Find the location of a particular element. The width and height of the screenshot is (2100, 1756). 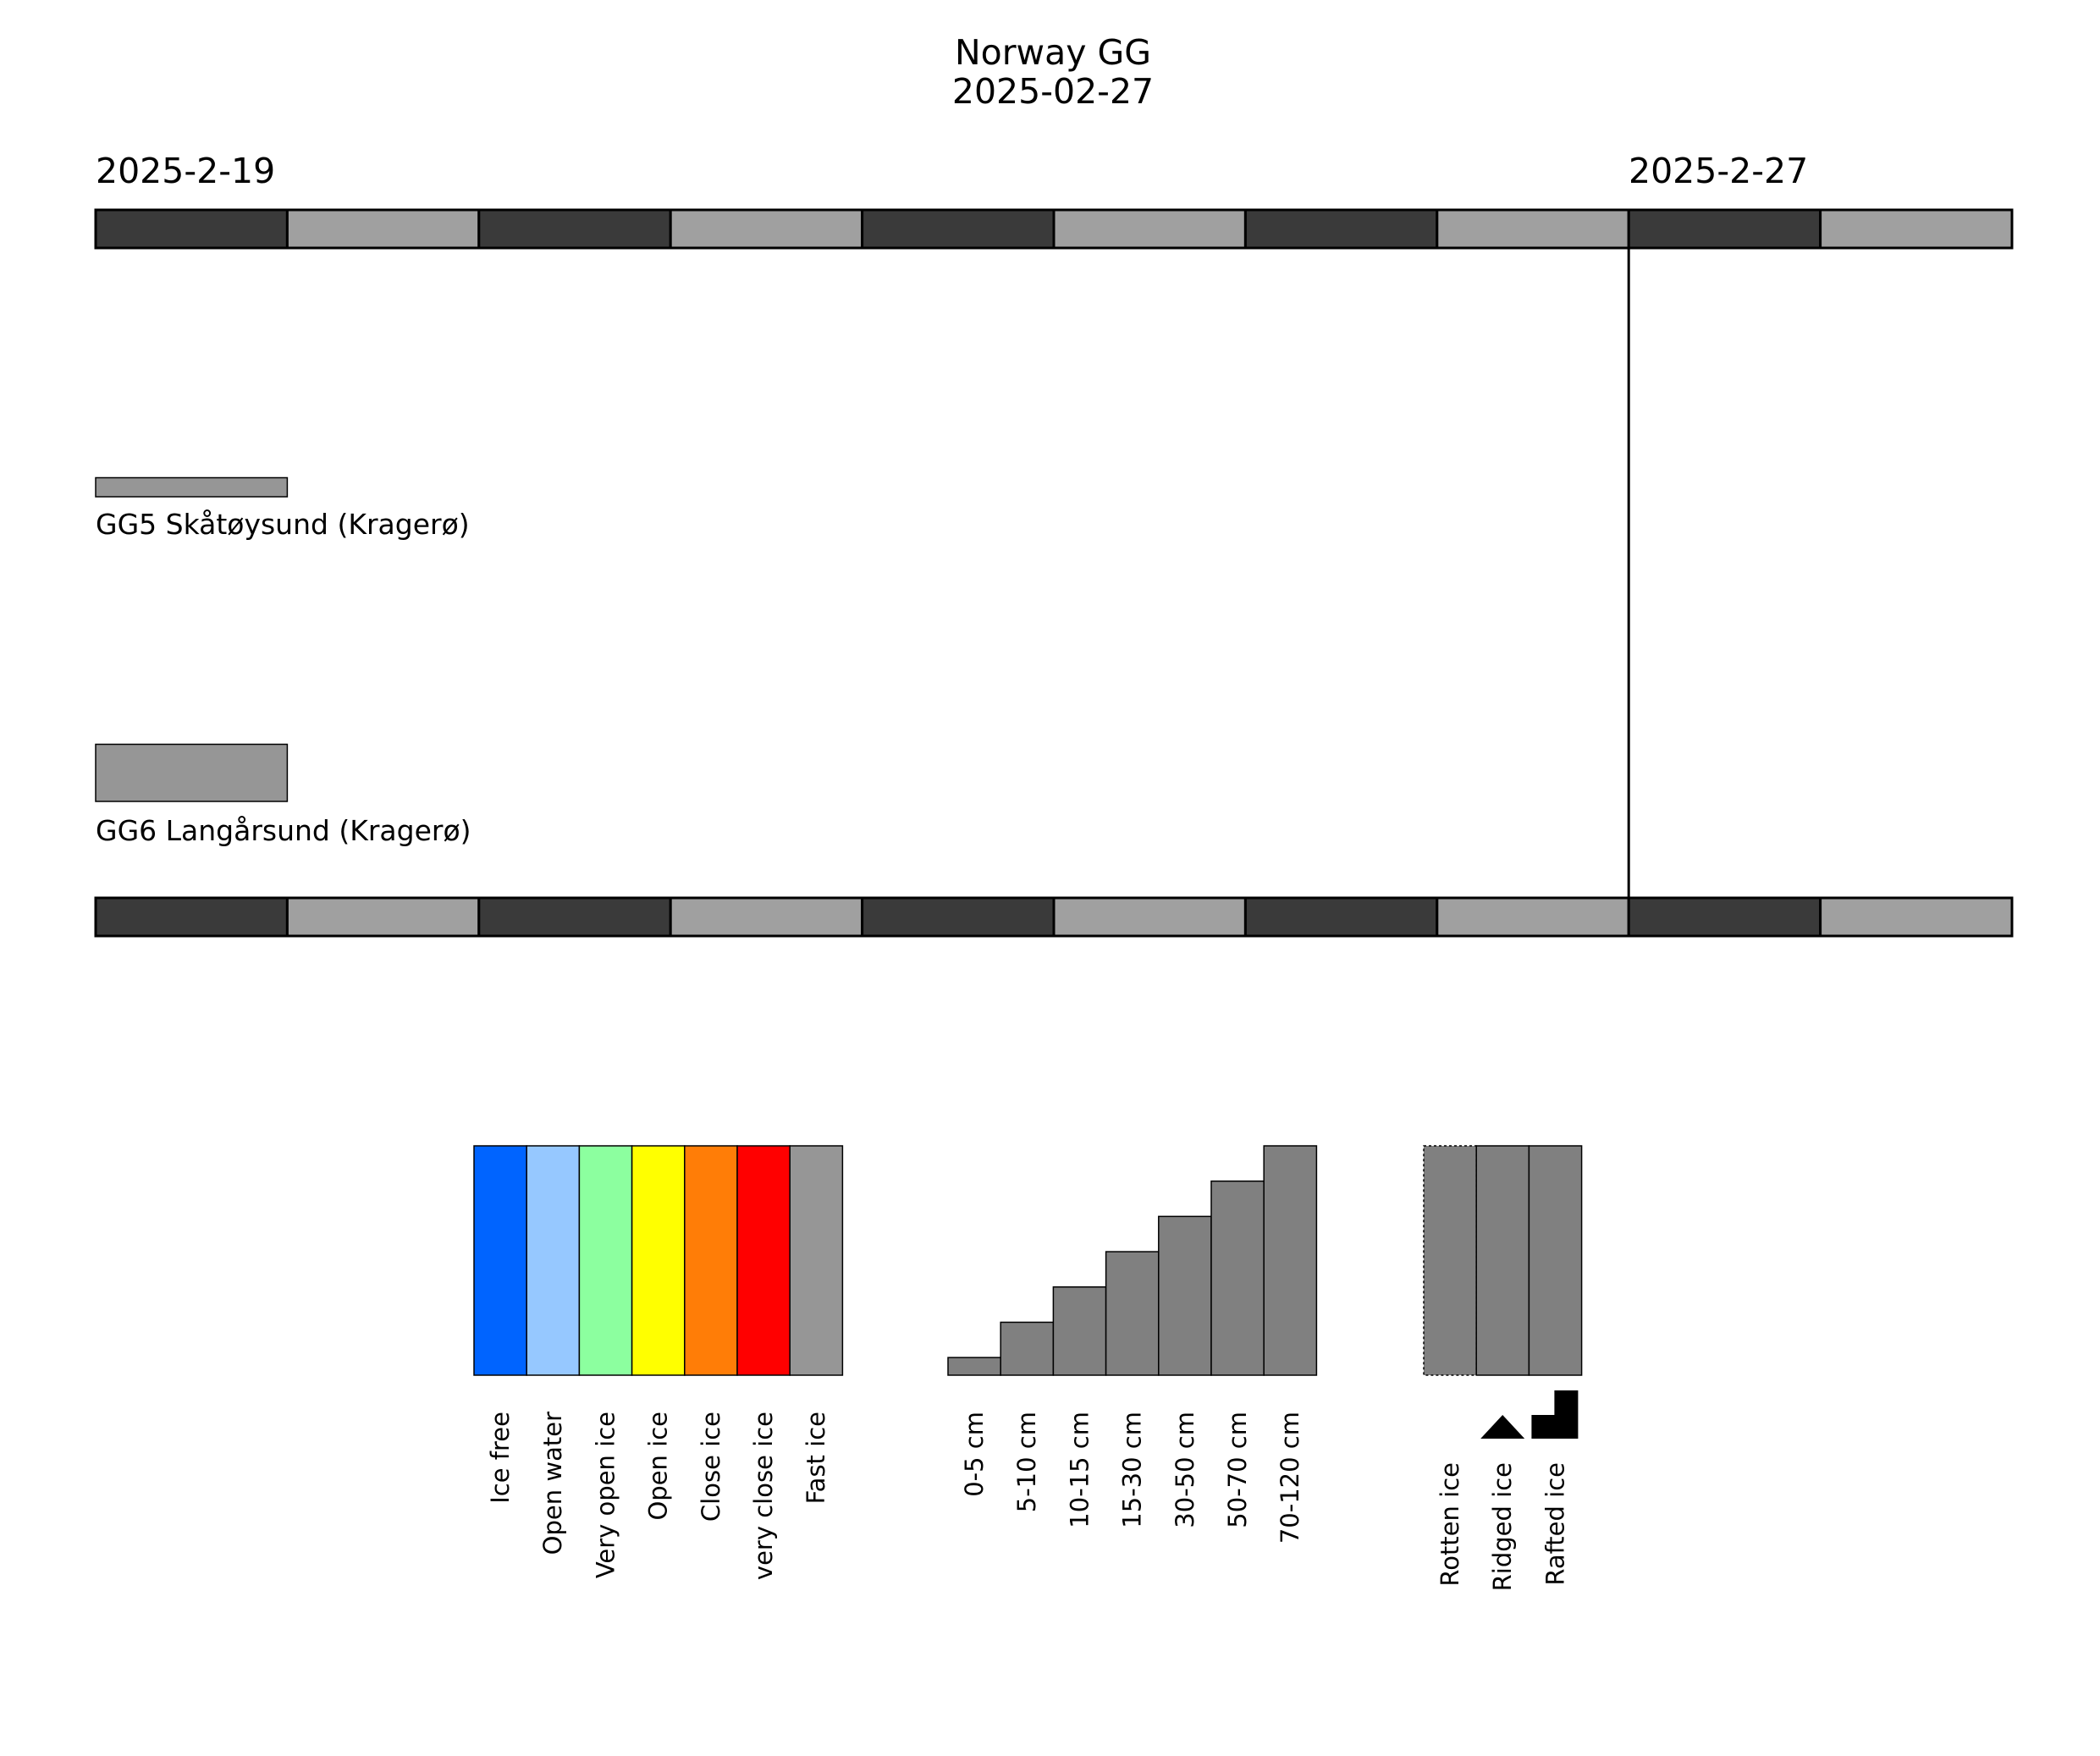

top-day-band is located at coordinates (1054, 229).